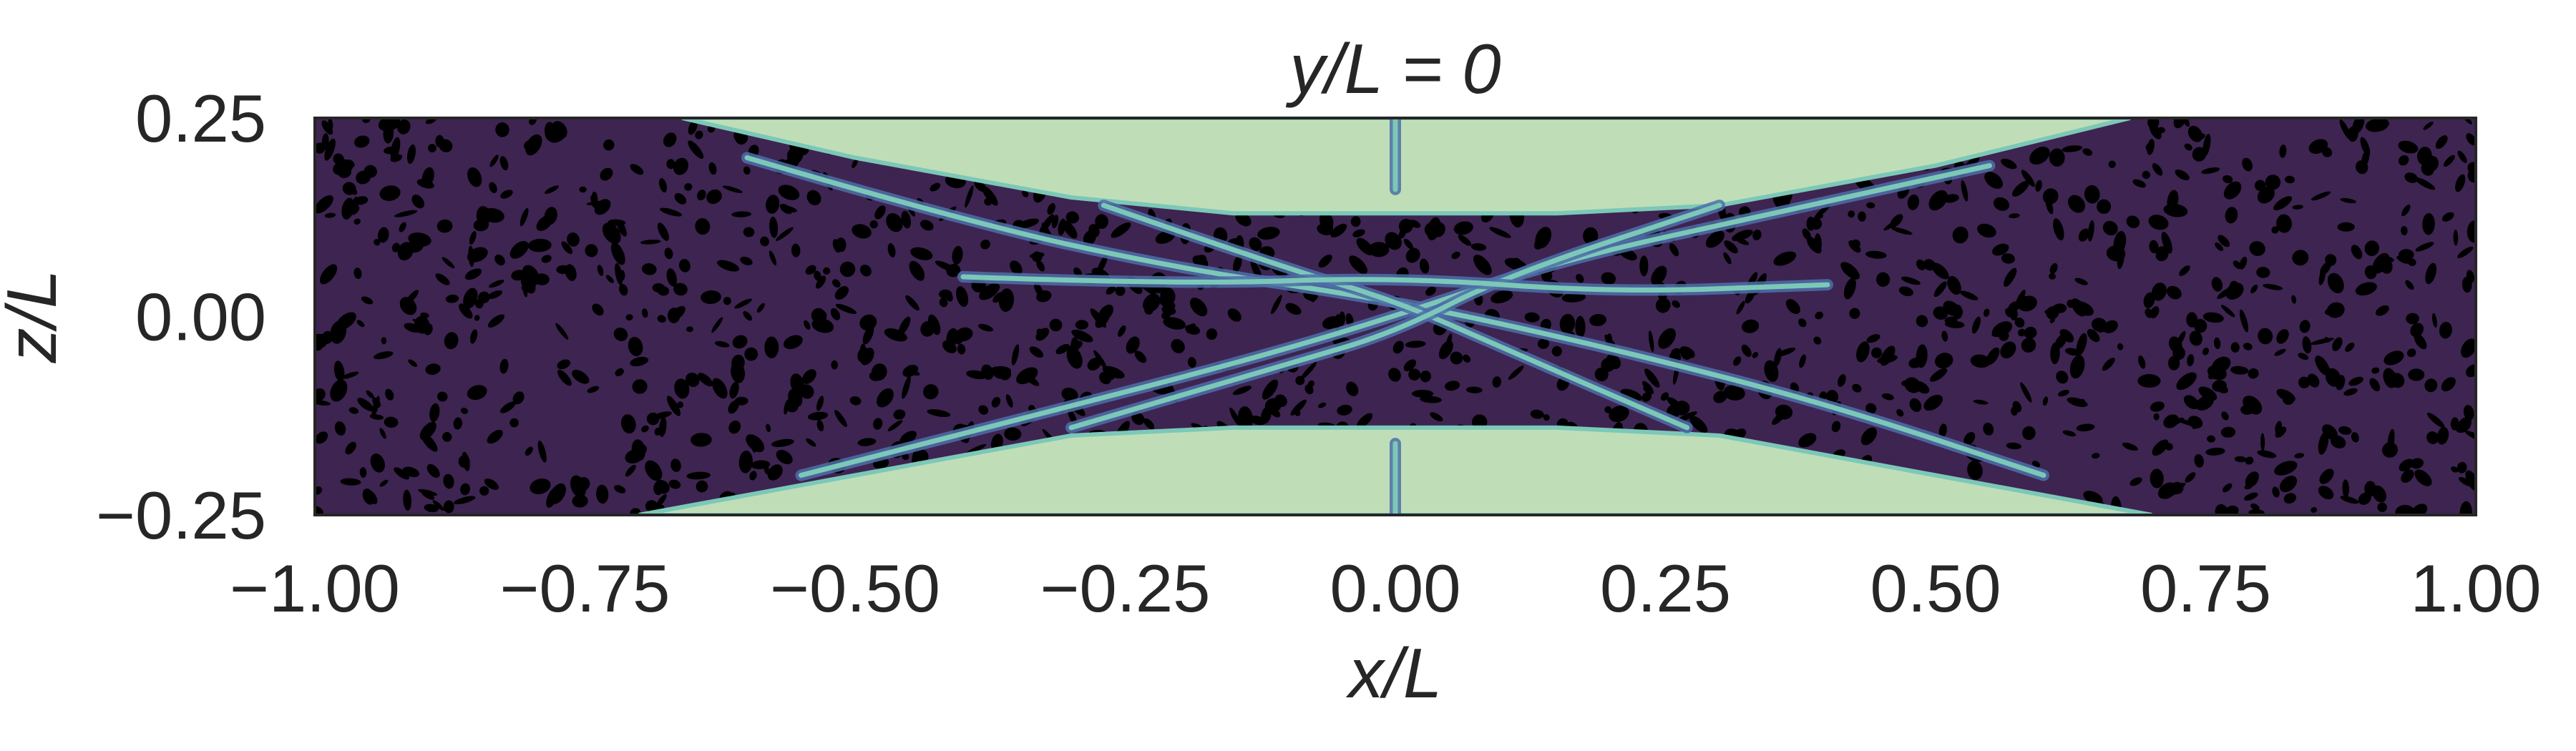 The image size is (2576, 751). I want to click on y-tick-labels: 0.25 0.00 −0.25, so click(181, 317).